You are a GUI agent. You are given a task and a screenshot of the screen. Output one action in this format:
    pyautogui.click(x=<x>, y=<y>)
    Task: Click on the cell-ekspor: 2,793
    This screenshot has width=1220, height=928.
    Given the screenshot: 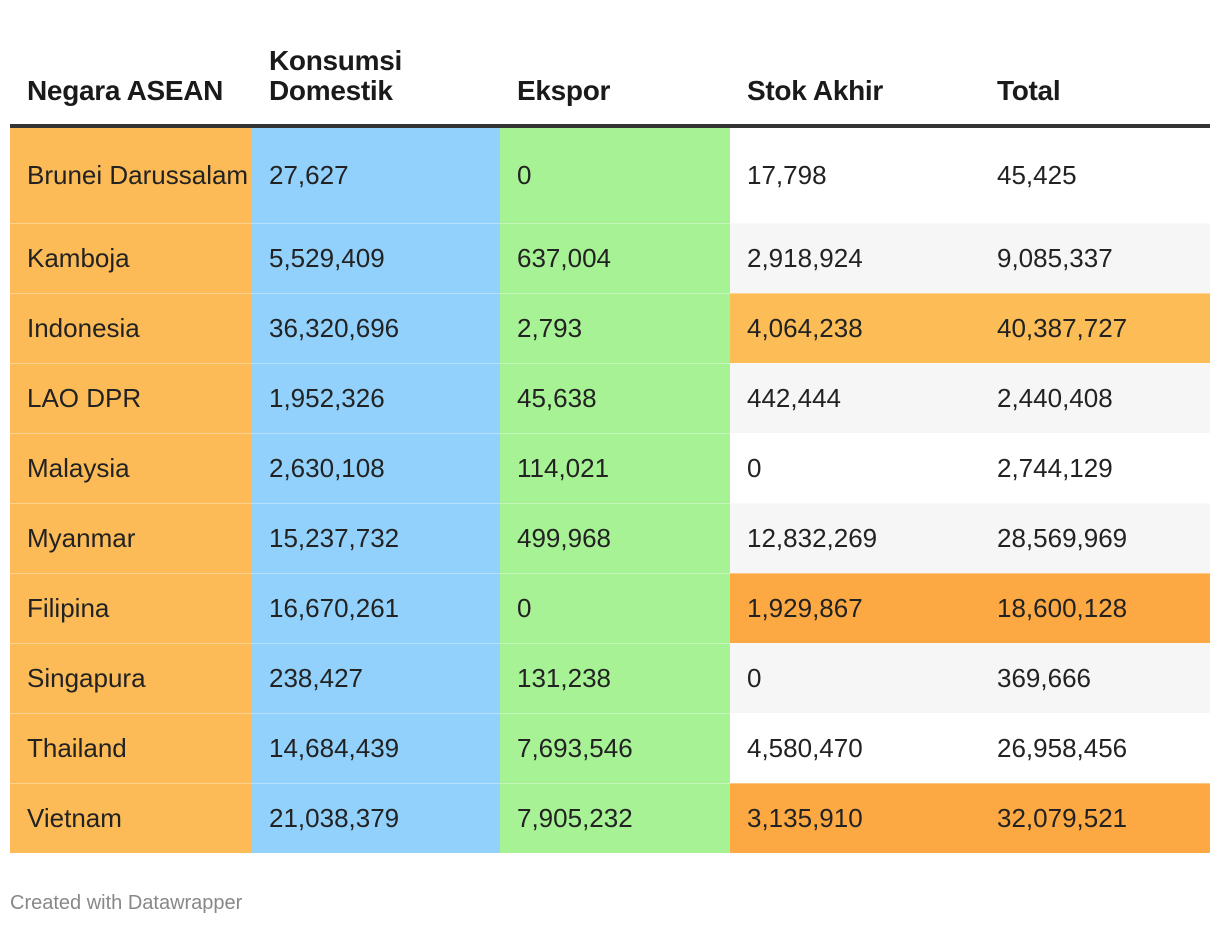 What is the action you would take?
    pyautogui.click(x=615, y=327)
    